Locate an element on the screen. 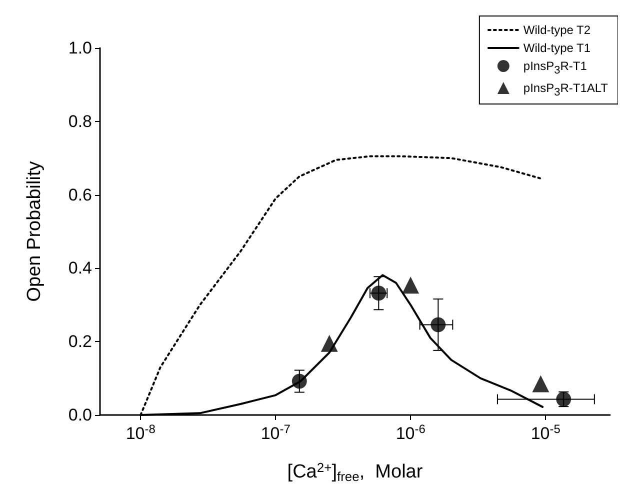 The width and height of the screenshot is (626, 496). legend-label: pInsP3R-T1ALT is located at coordinates (566, 89).